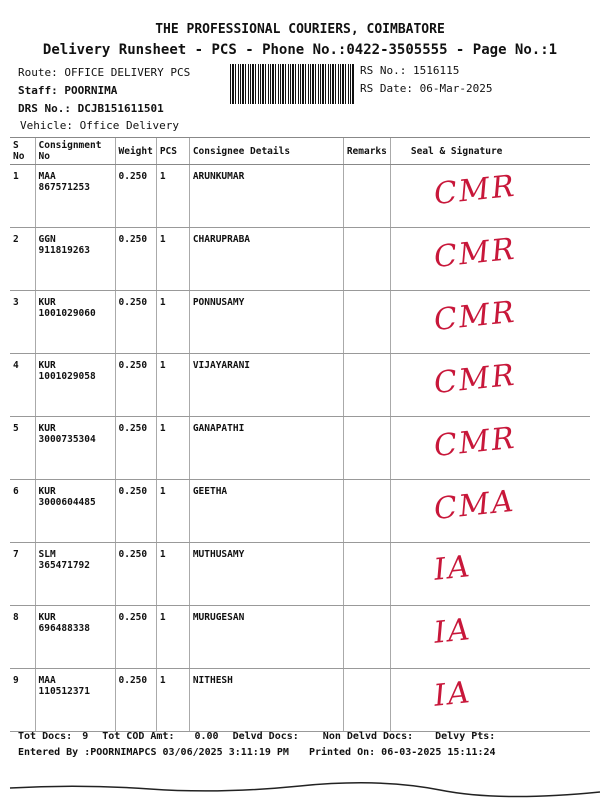  I want to click on cell-consignment: KUR 696488338, so click(74, 637).